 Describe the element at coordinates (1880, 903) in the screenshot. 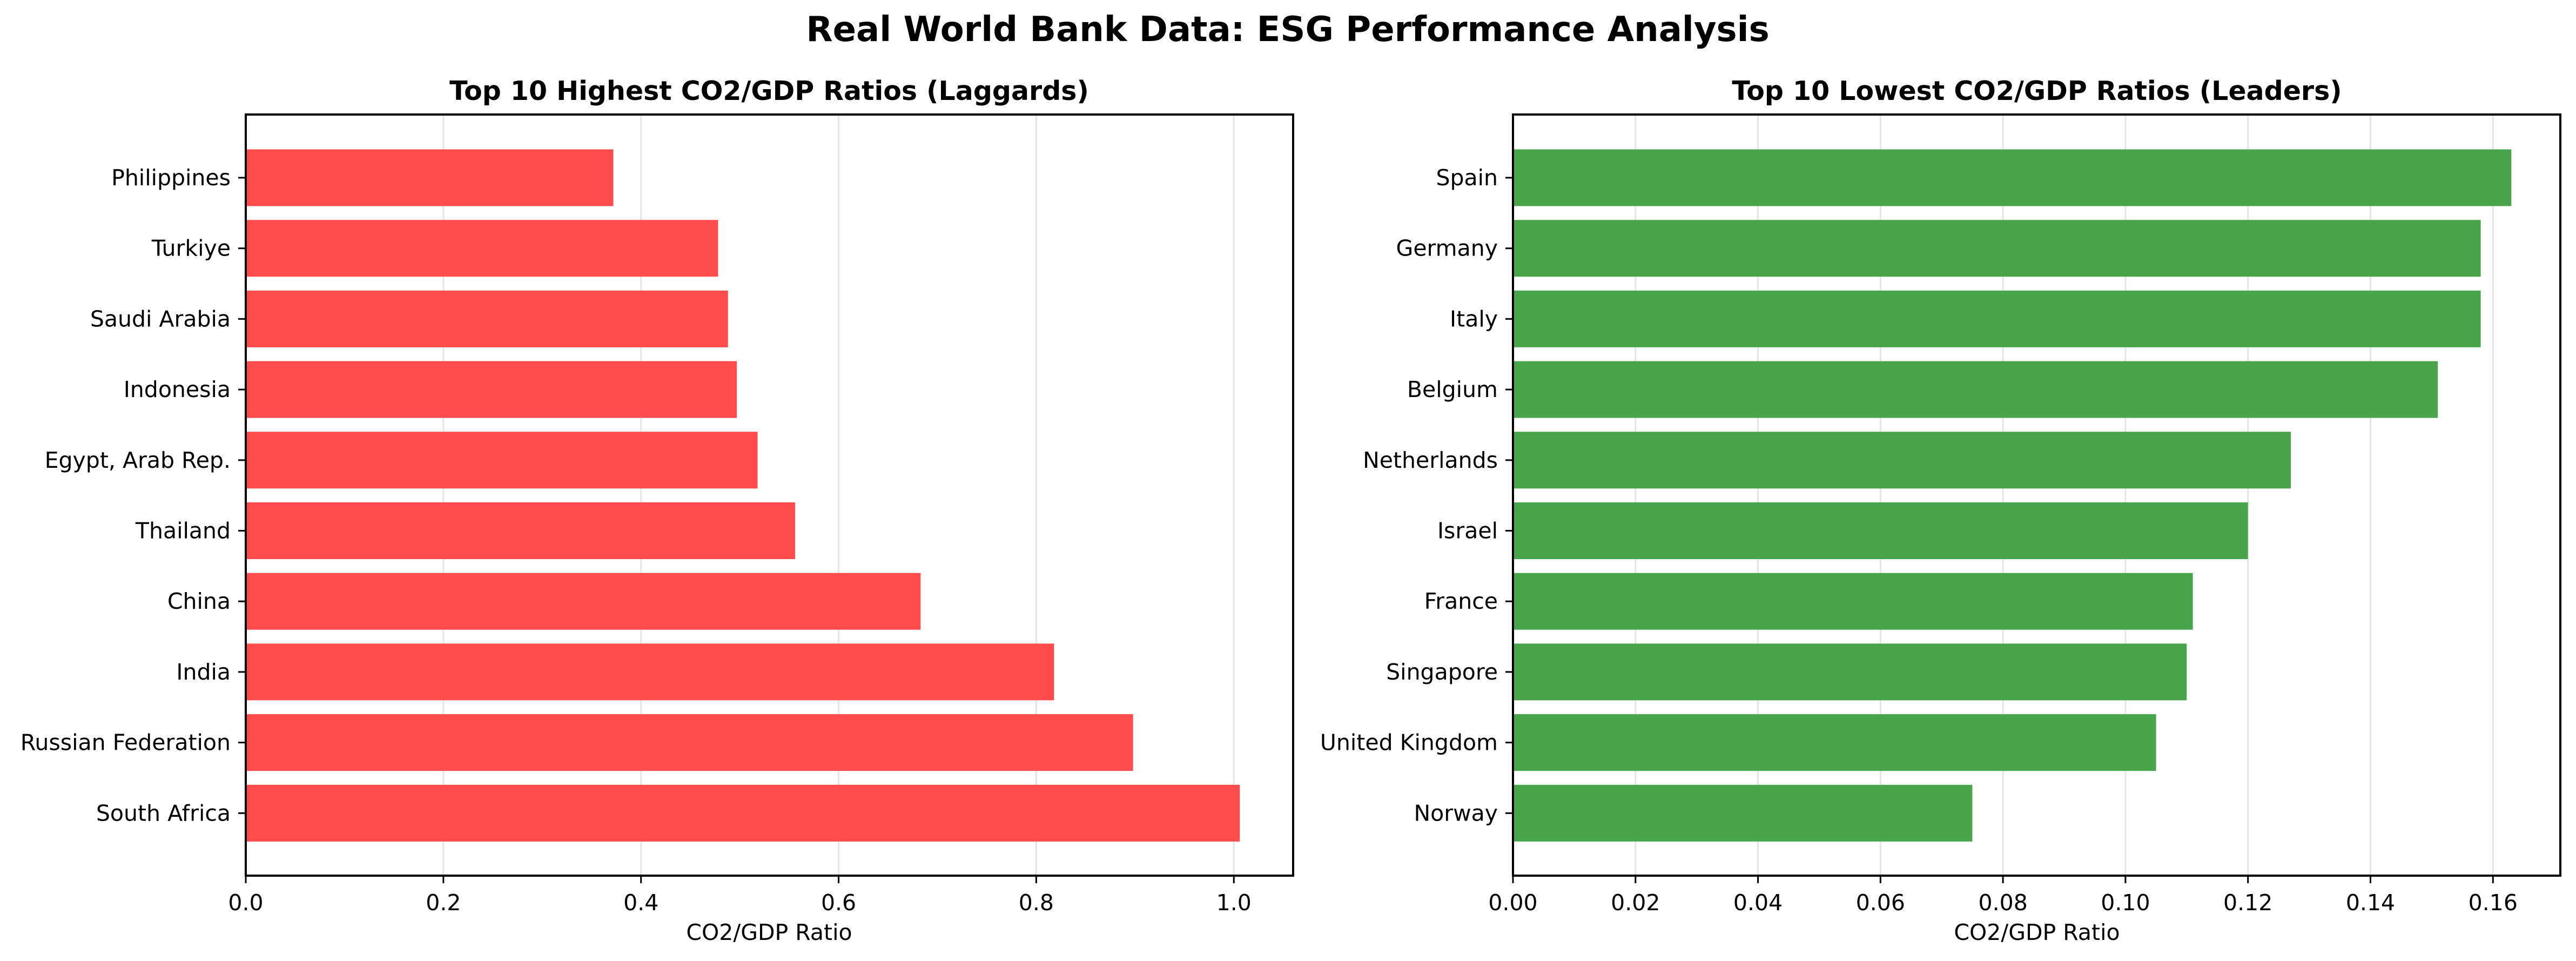

I see `leaders-x-tick-label: 0.06` at that location.